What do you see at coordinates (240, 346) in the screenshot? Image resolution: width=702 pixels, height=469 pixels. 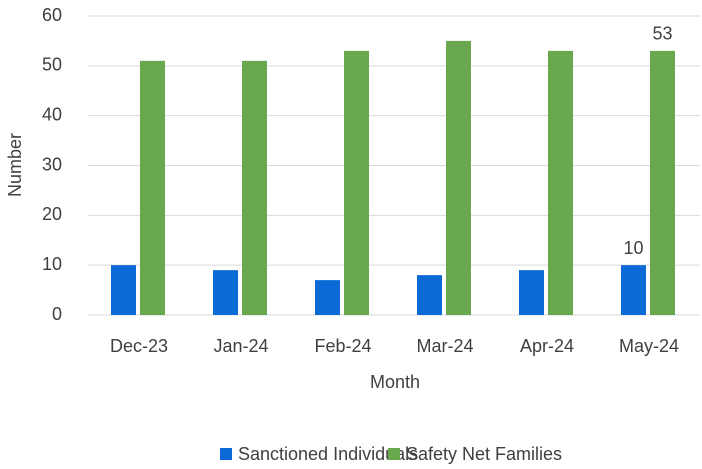 I see `x-tick-label: Jan-24` at bounding box center [240, 346].